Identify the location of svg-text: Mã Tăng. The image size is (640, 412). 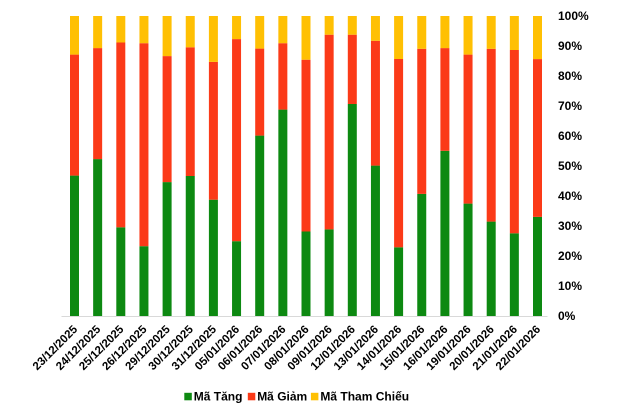
(218, 396).